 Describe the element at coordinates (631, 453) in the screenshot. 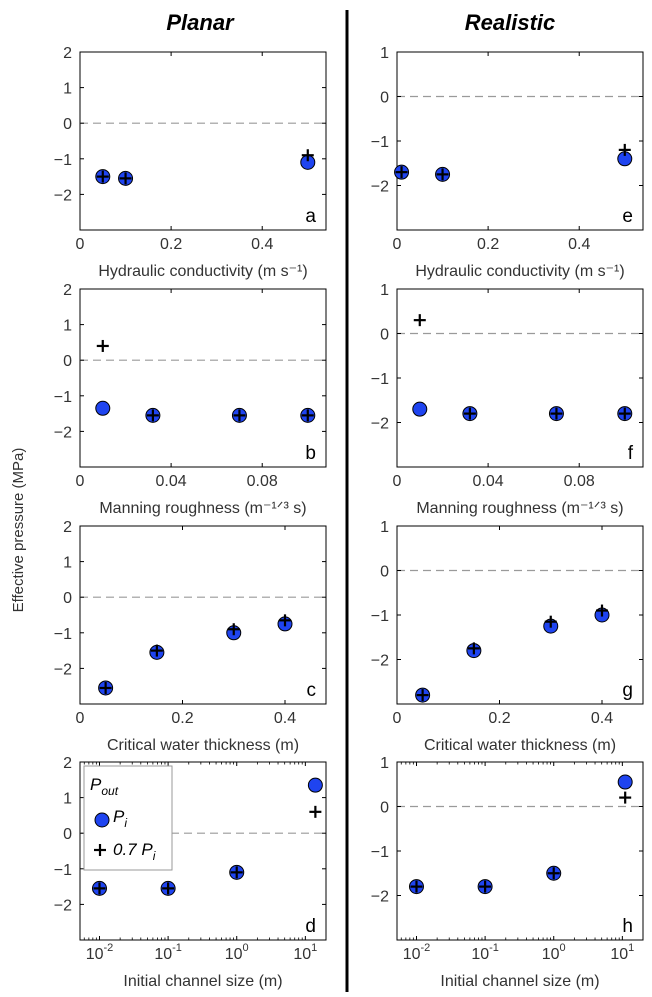

I see `panel-label: f` at that location.